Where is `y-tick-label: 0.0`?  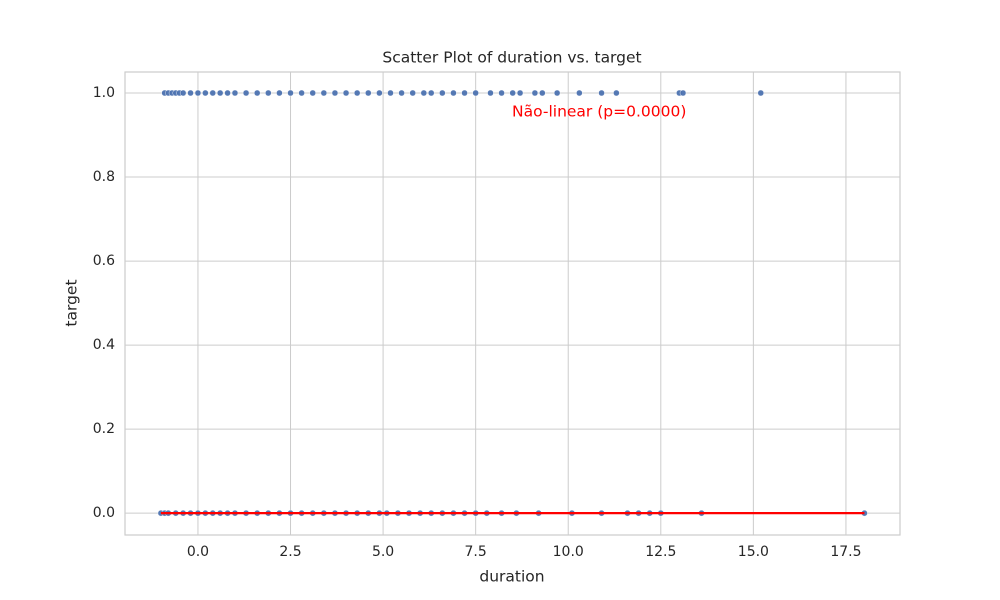
y-tick-label: 0.0 is located at coordinates (104, 513).